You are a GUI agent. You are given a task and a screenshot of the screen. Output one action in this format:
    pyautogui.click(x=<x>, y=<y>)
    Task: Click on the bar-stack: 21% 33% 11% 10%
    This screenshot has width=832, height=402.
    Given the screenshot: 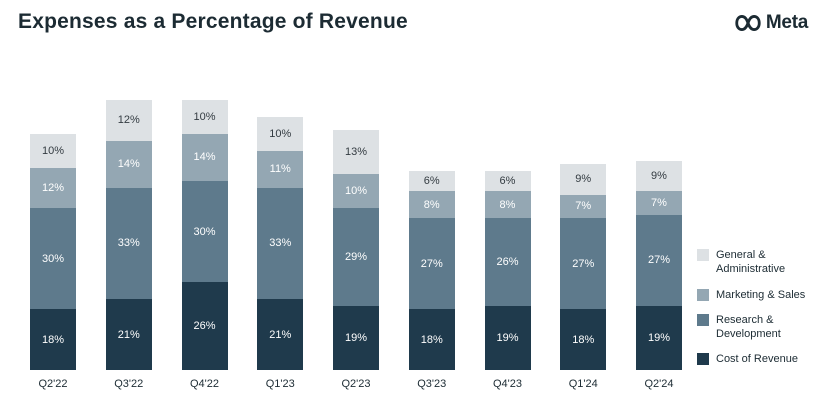 What is the action you would take?
    pyautogui.click(x=280, y=243)
    